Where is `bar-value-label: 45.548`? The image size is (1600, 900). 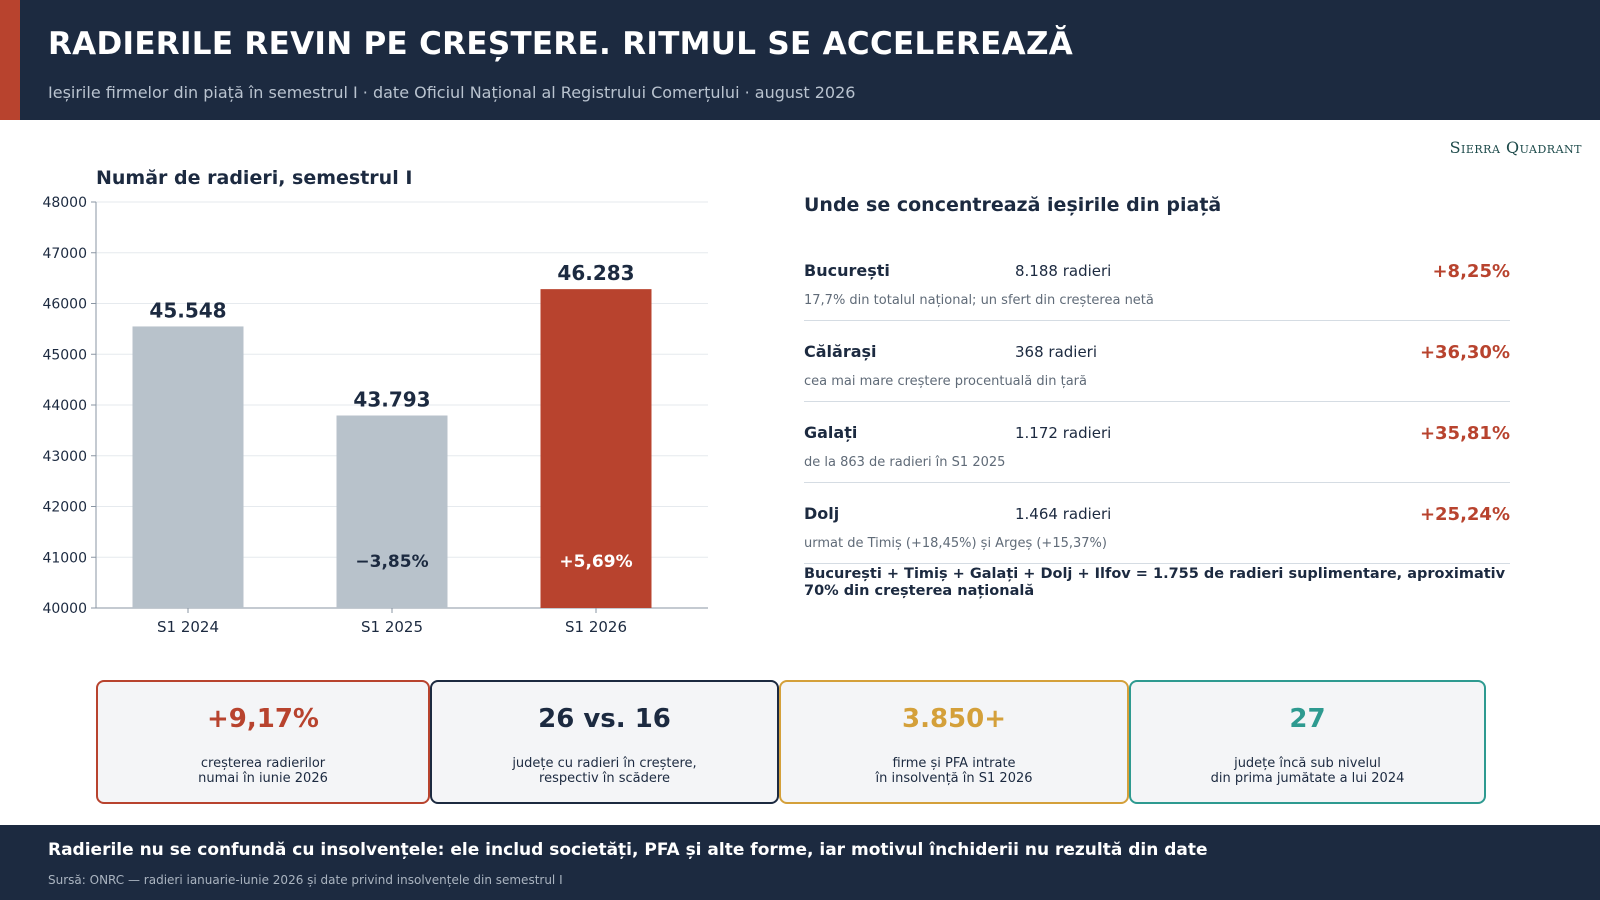
bar-value-label: 45.548 is located at coordinates (187, 310).